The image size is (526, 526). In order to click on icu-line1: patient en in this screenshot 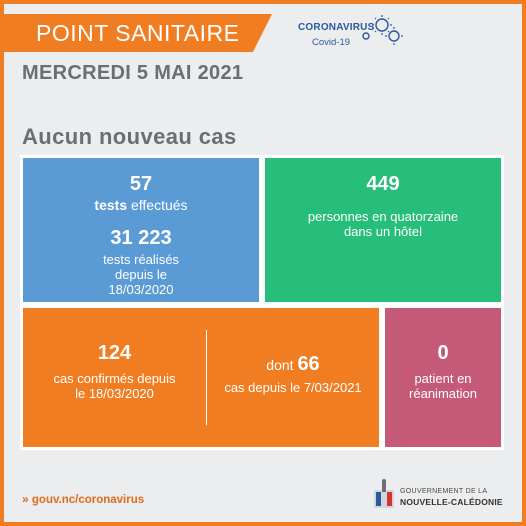, I will do `click(443, 378)`.